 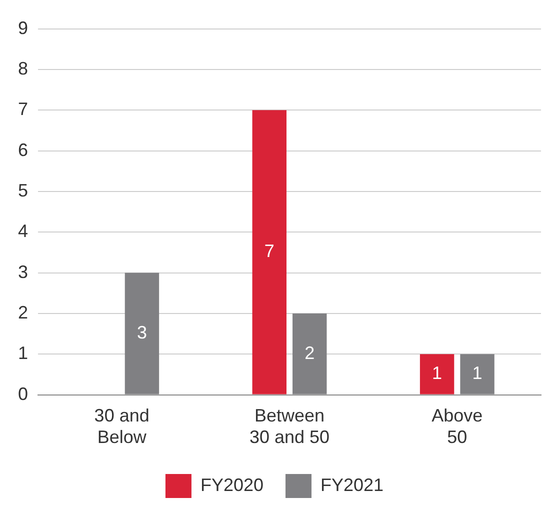 What do you see at coordinates (23, 68) in the screenshot?
I see `y-tick-label: 8` at bounding box center [23, 68].